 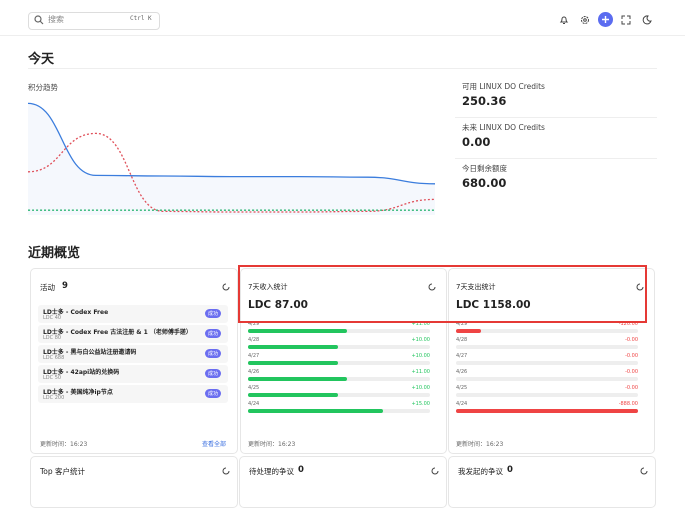 I want to click on item-sub: LDC 688, so click(x=54, y=358).